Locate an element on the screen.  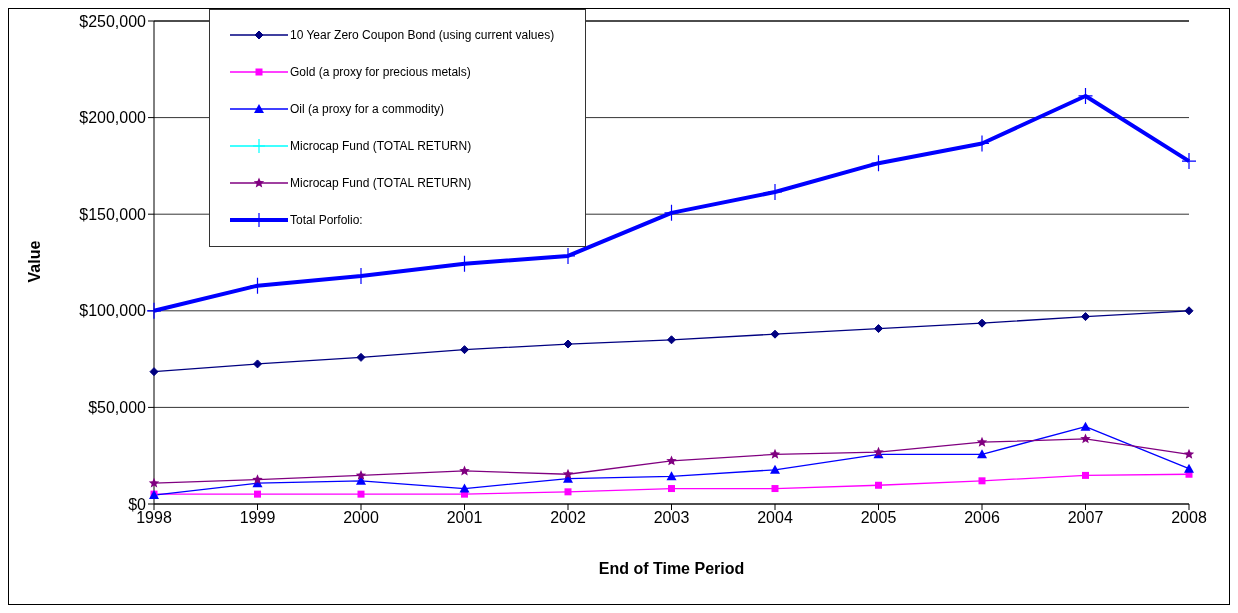
x-tick-label: 2008 is located at coordinates (1189, 518).